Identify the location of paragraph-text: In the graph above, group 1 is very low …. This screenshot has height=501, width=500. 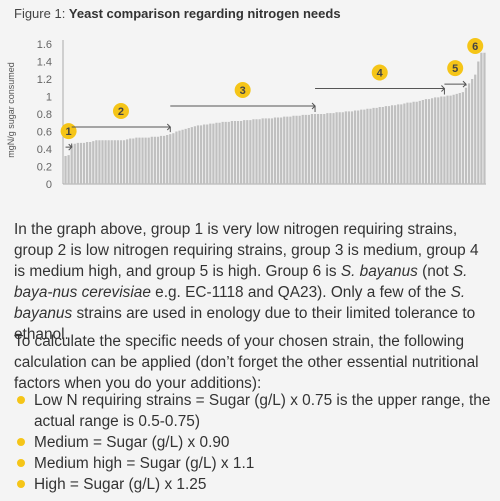
(246, 250).